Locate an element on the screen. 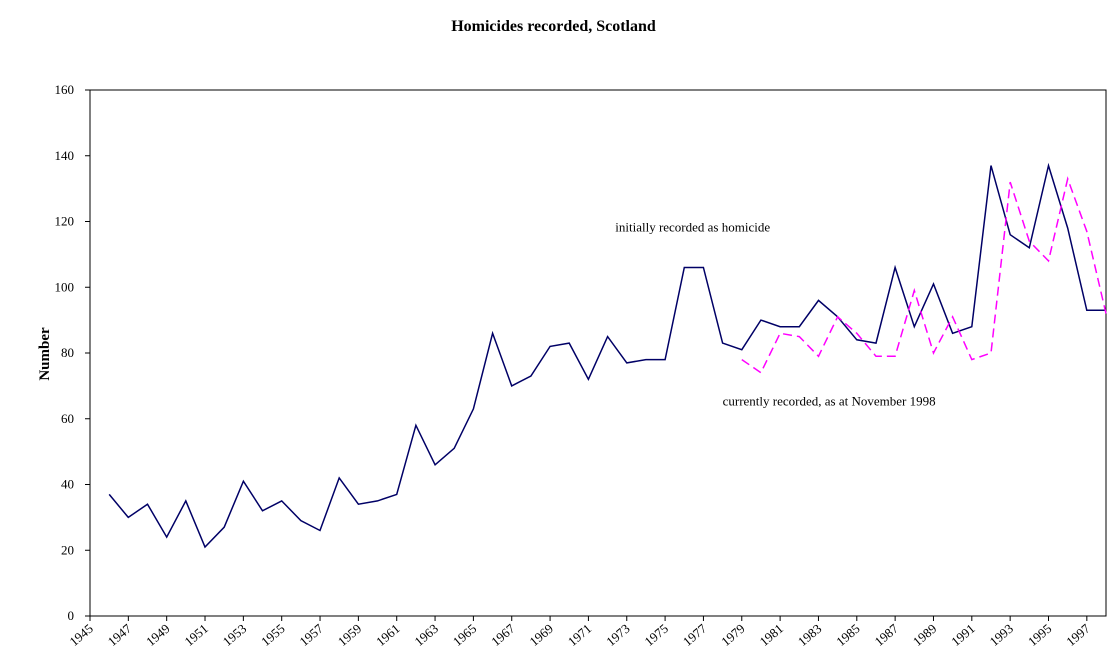 This screenshot has height=664, width=1107. x-tick-label: 1961 is located at coordinates (388, 635).